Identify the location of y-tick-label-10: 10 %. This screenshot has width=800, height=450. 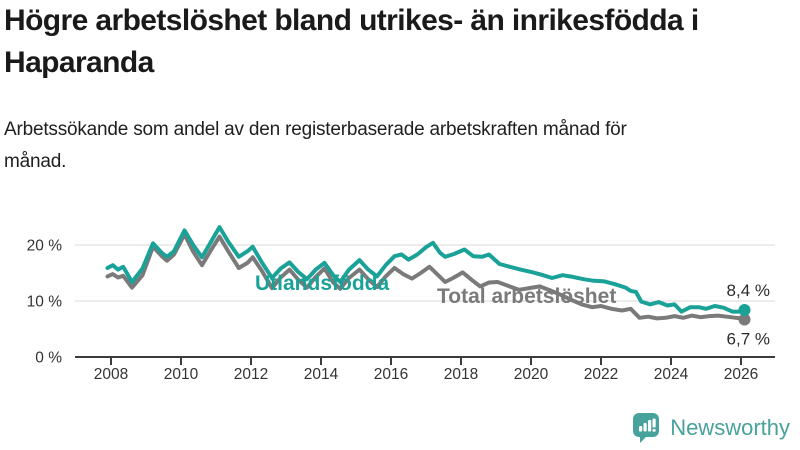
(45, 302).